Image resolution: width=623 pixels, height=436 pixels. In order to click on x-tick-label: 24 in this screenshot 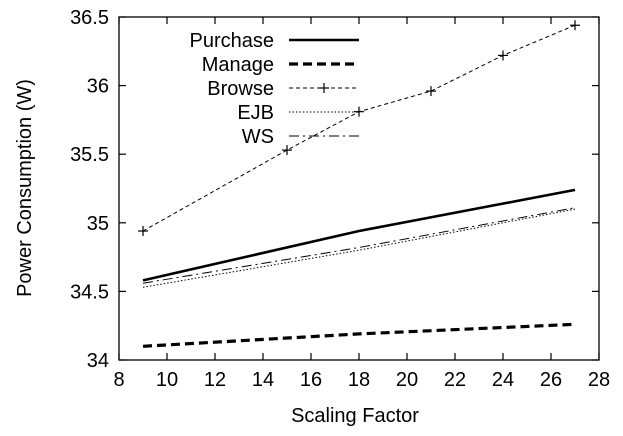, I will do `click(503, 380)`.